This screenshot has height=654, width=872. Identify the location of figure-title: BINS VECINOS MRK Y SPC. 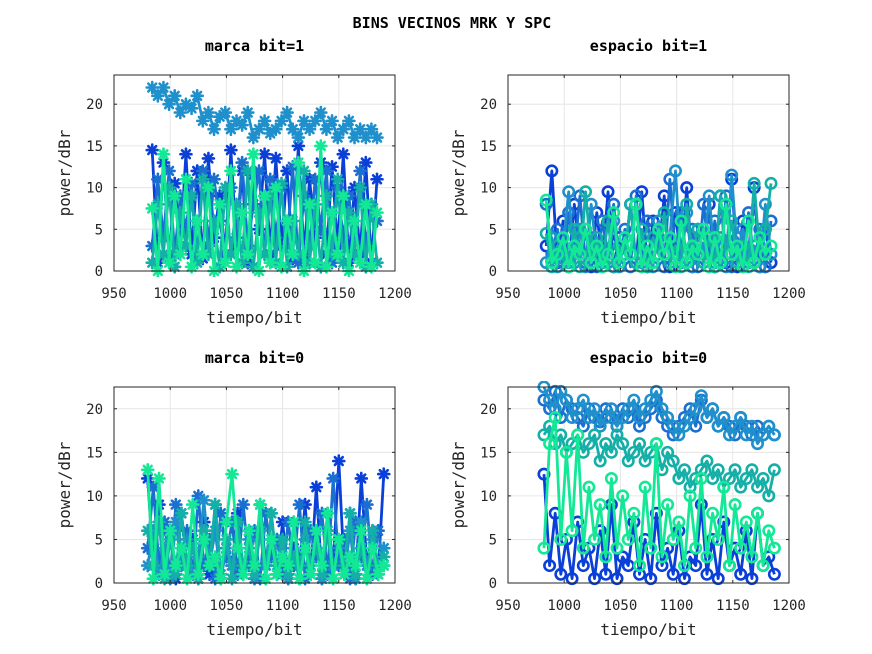
(452, 23).